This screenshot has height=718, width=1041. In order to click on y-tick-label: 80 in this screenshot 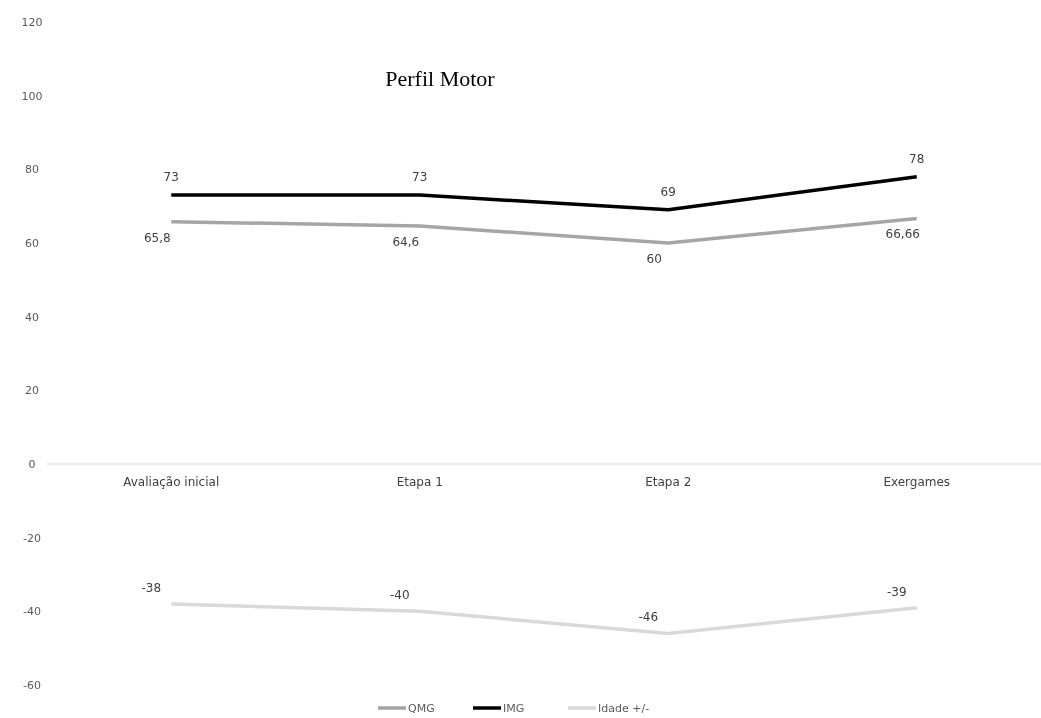, I will do `click(32, 170)`.